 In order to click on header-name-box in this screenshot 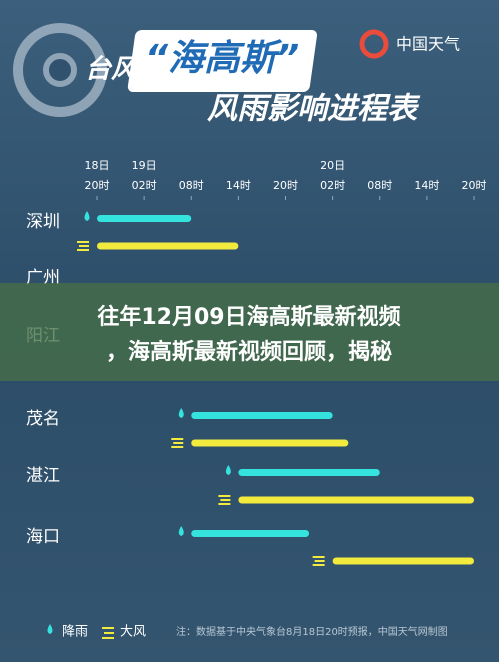, I will do `click(222, 61)`.